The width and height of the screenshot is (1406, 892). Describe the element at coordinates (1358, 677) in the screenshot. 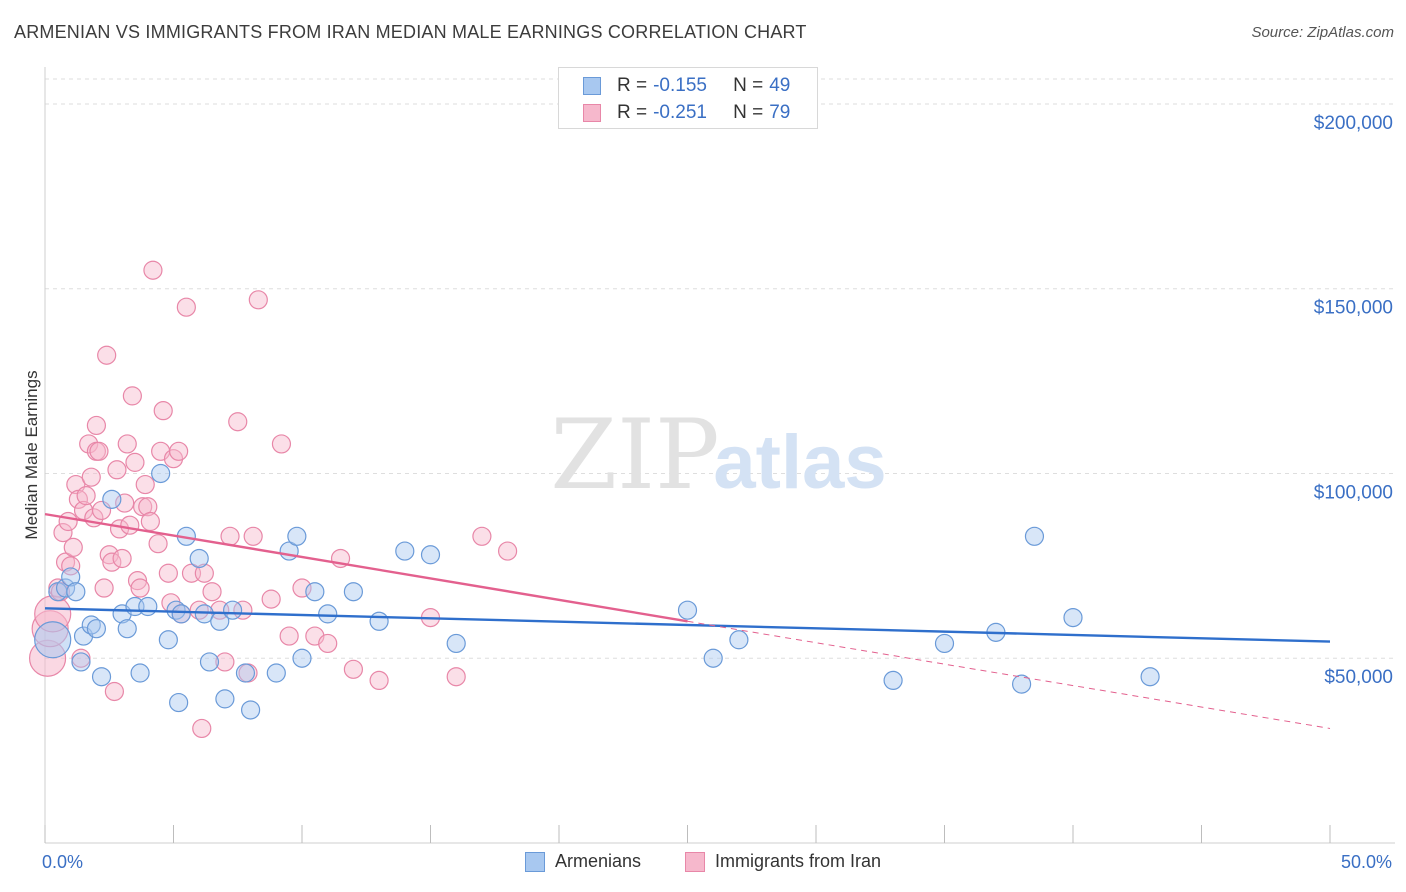

I see `y-tick-label: $50,000` at that location.